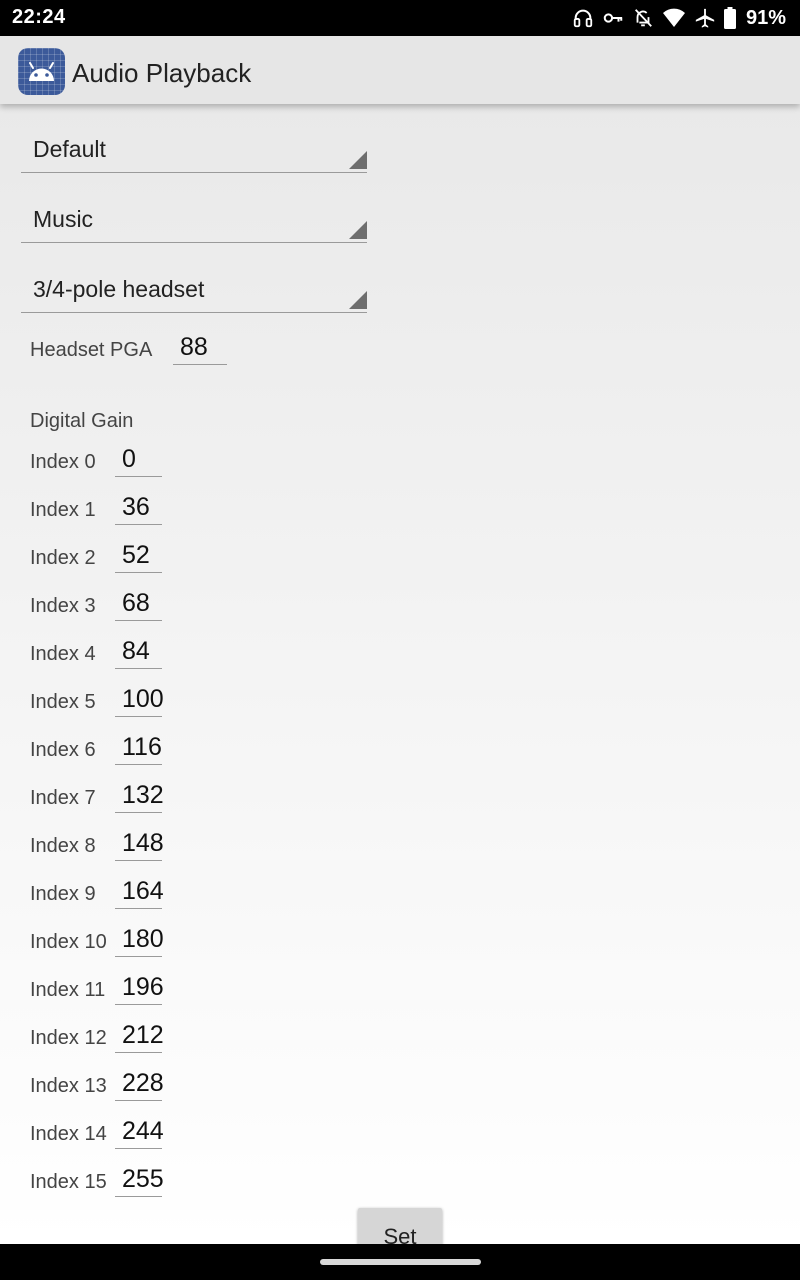  What do you see at coordinates (68, 1182) in the screenshot?
I see `gain-index-label: Index 15` at bounding box center [68, 1182].